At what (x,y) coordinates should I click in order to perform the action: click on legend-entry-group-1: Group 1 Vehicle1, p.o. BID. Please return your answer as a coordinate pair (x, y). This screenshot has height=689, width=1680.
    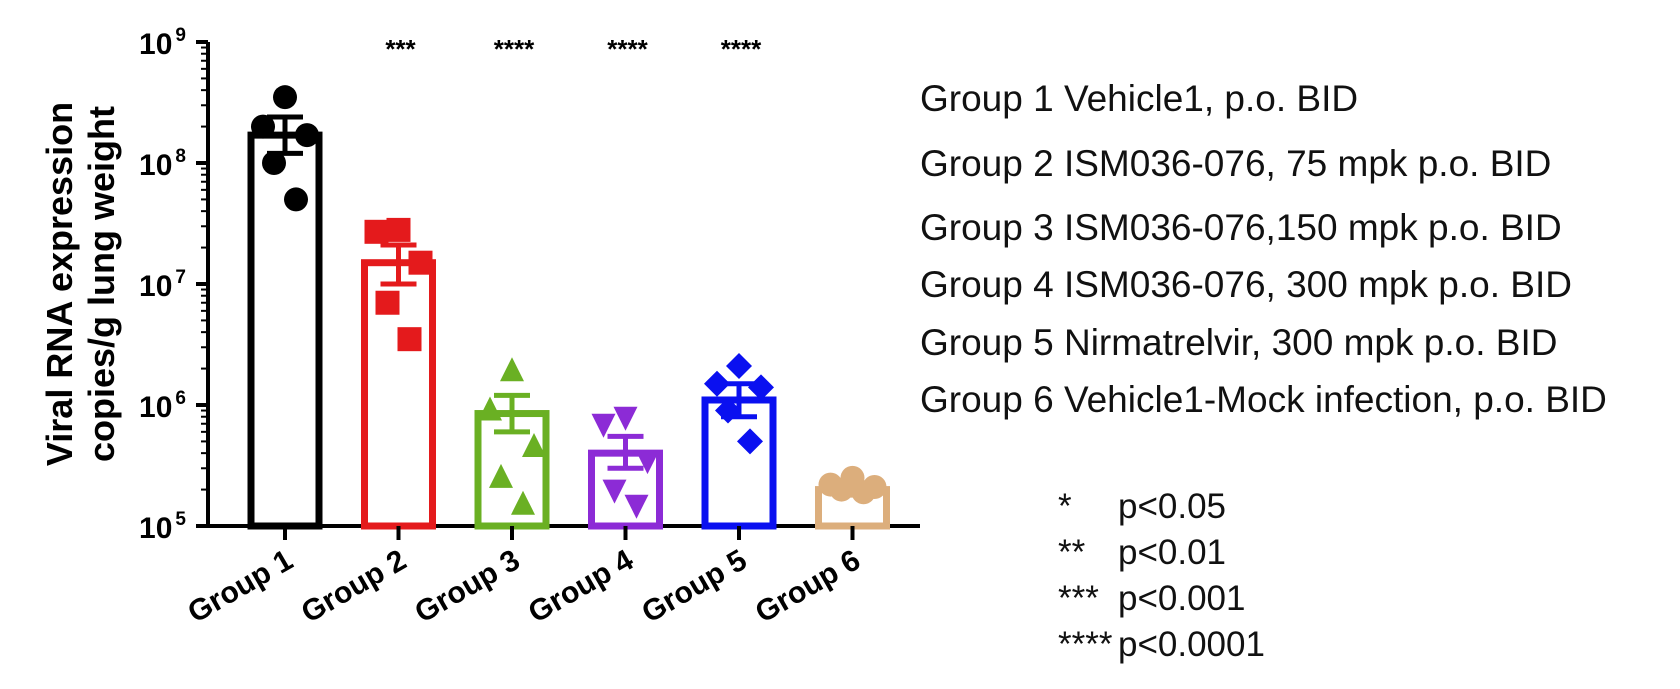
    Looking at the image, I should click on (1139, 98).